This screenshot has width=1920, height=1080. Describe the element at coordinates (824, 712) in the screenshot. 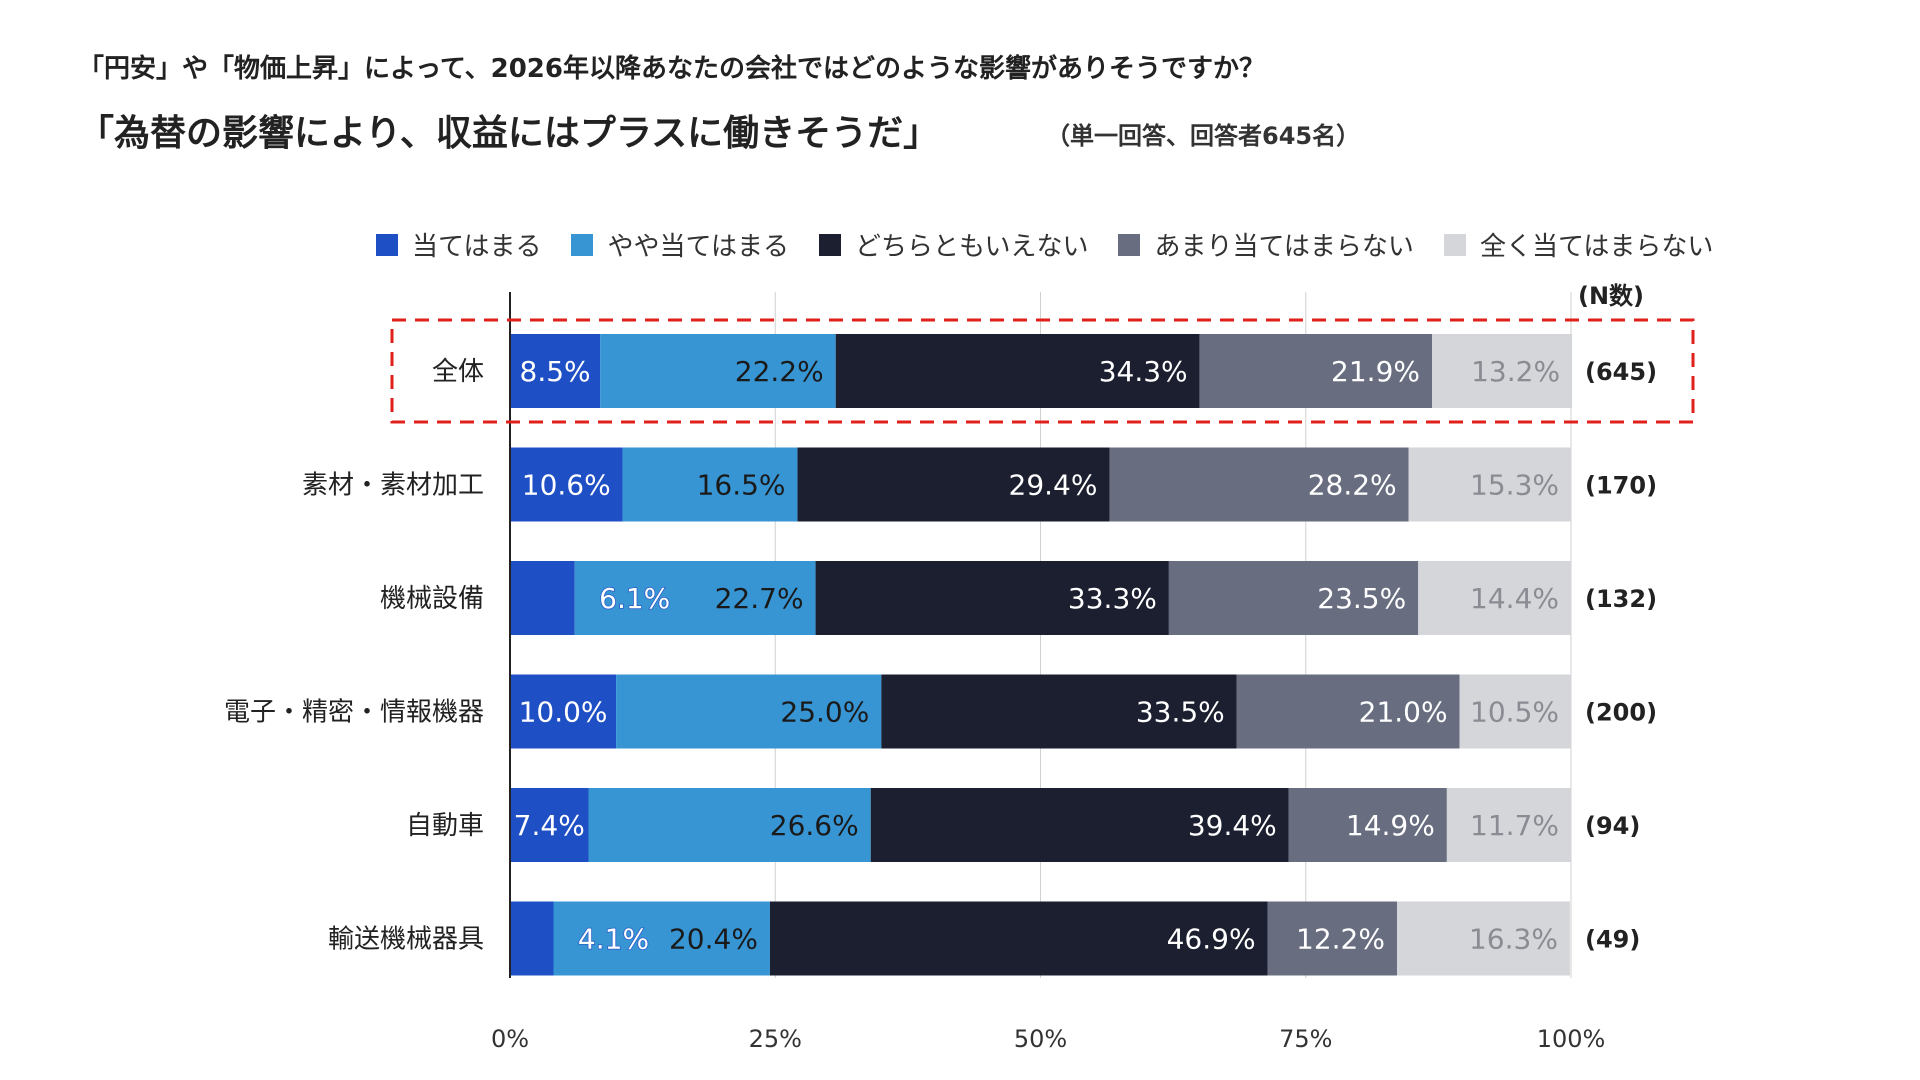

I see `data-label: 25.0%` at that location.